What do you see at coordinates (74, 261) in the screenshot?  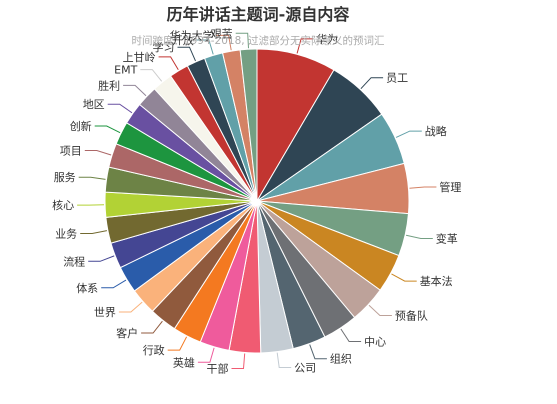 I see `pie-label-16: 流程` at bounding box center [74, 261].